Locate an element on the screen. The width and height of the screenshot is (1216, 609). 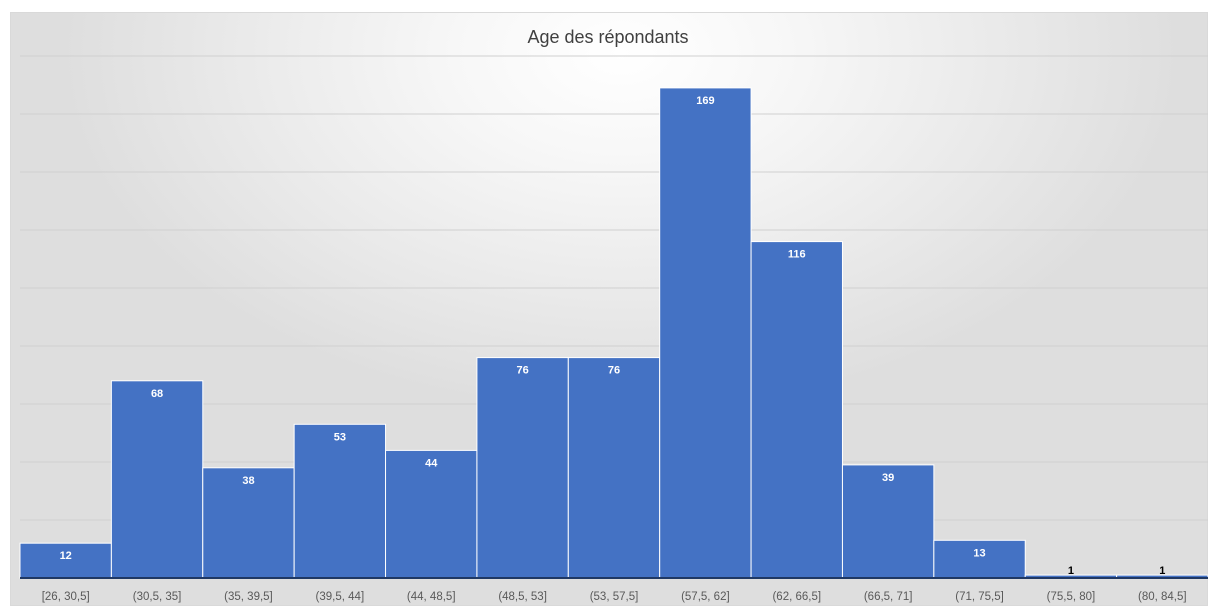
x-tick-label: (71, 75,5] is located at coordinates (979, 597).